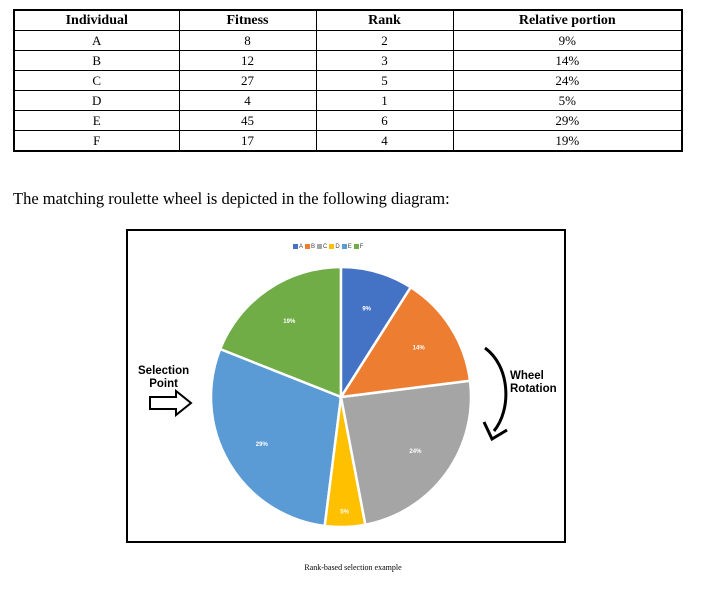 This screenshot has width=706, height=591. Describe the element at coordinates (247, 20) in the screenshot. I see `column-header: Fitness` at that location.